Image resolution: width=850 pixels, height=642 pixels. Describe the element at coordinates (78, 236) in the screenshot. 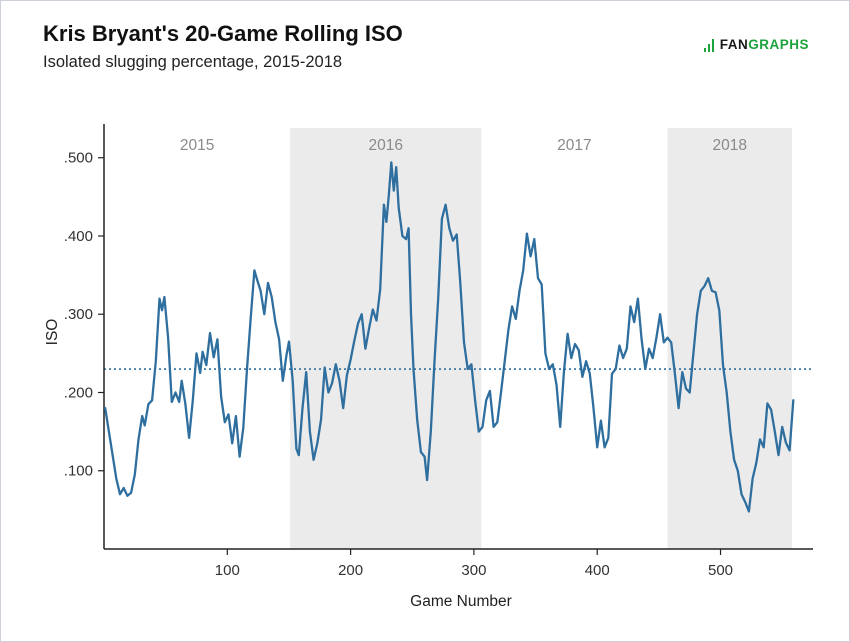

I see `y-tick-label: .400` at that location.